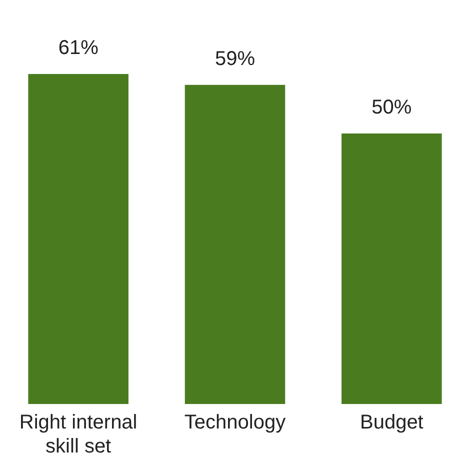  What do you see at coordinates (78, 435) in the screenshot?
I see `x-tick-label: Right internal skill set` at bounding box center [78, 435].